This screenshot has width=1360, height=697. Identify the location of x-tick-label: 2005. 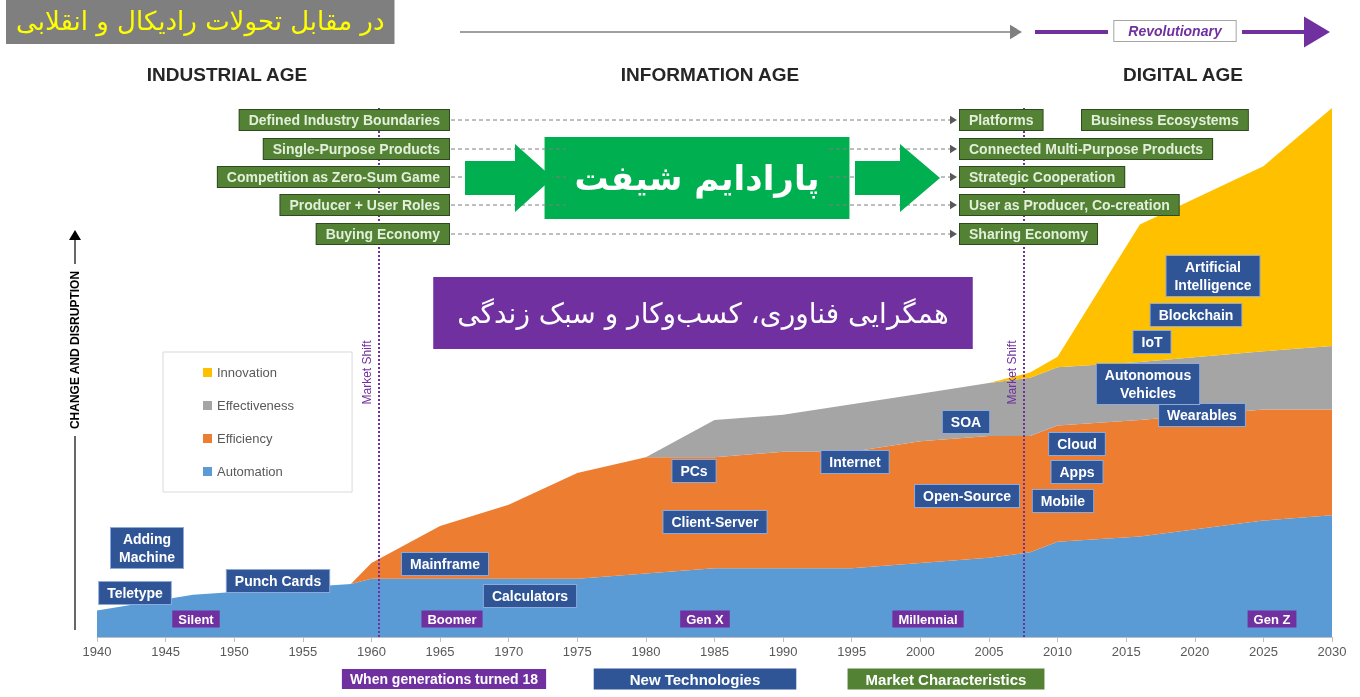
(989, 651).